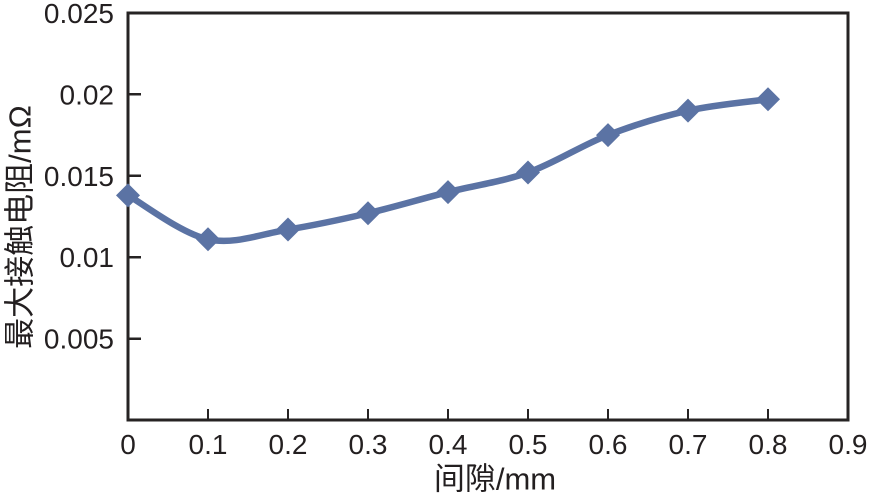 The image size is (869, 497). What do you see at coordinates (528, 444) in the screenshot?
I see `x-tick-label: 0.5` at bounding box center [528, 444].